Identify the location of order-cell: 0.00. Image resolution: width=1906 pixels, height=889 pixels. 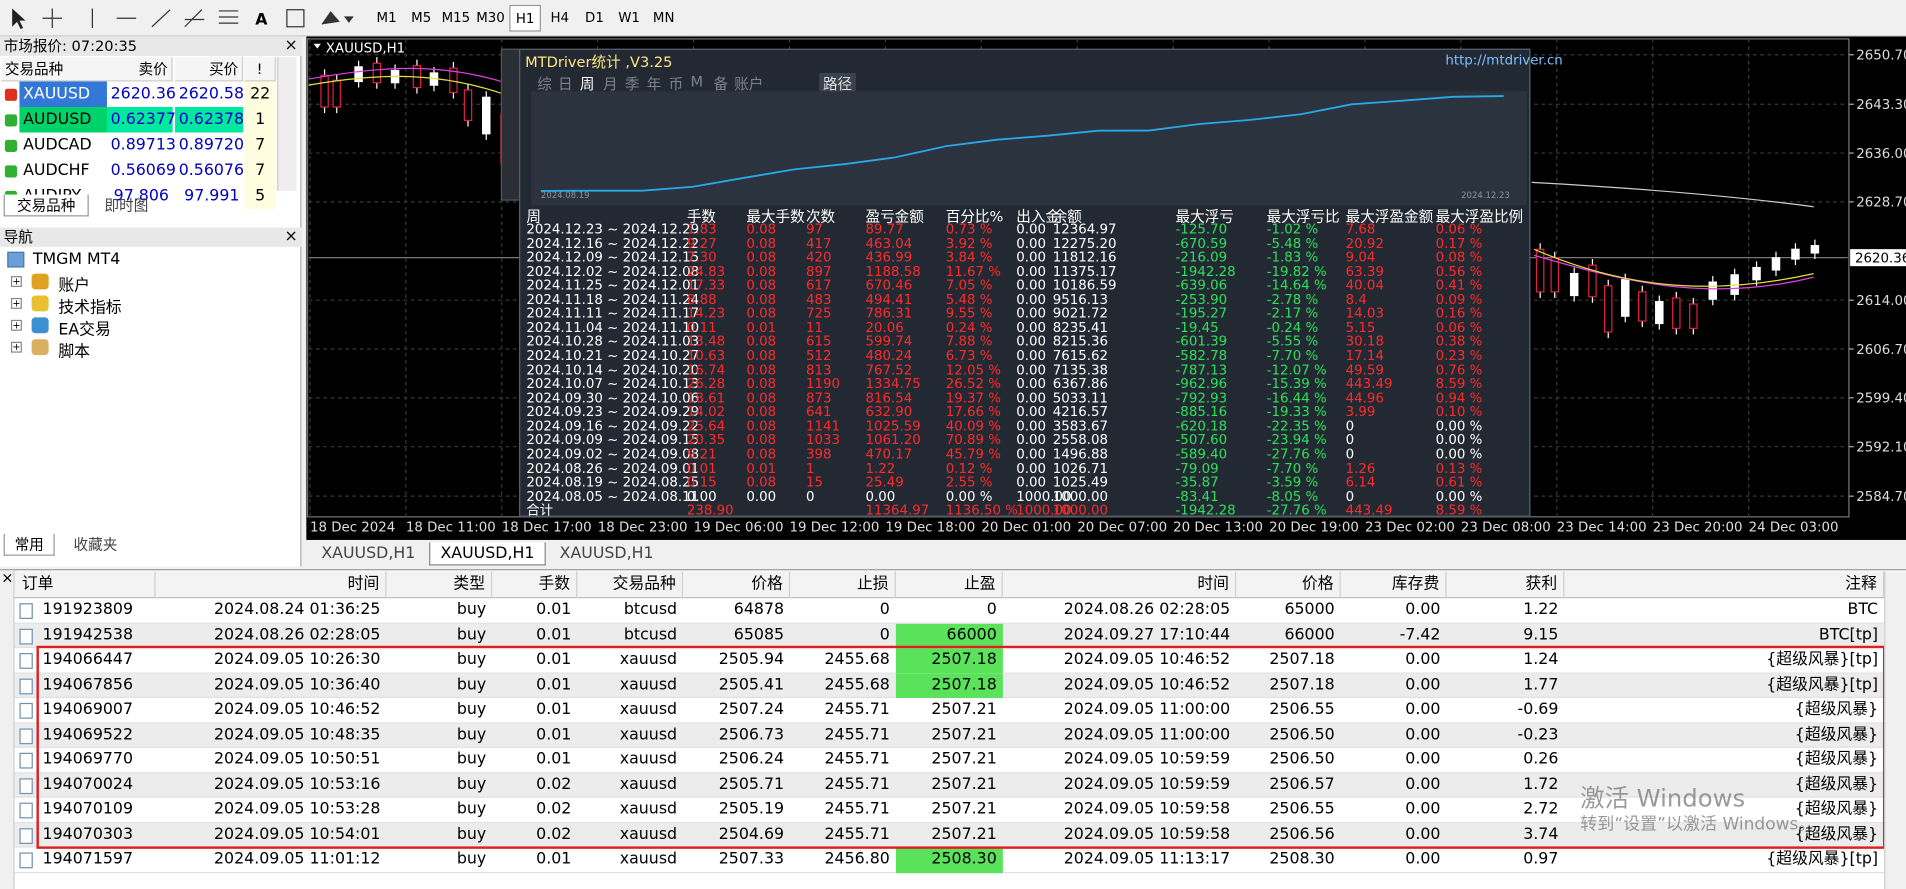
(1423, 709).